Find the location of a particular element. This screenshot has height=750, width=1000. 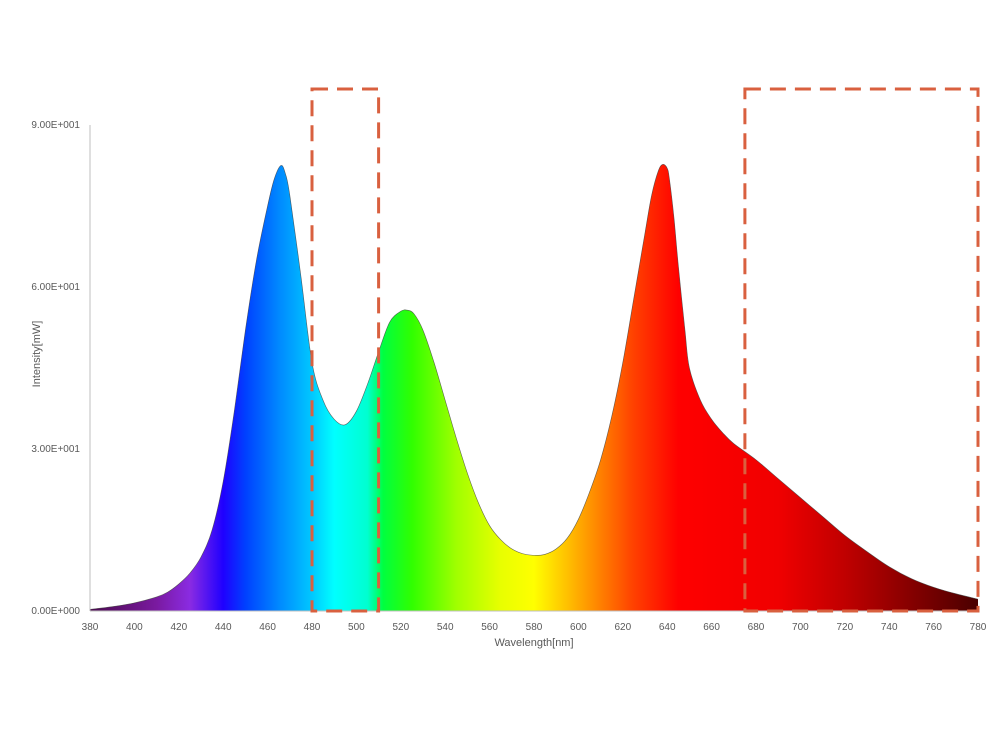

x-tick-label: 740 is located at coordinates (889, 627).